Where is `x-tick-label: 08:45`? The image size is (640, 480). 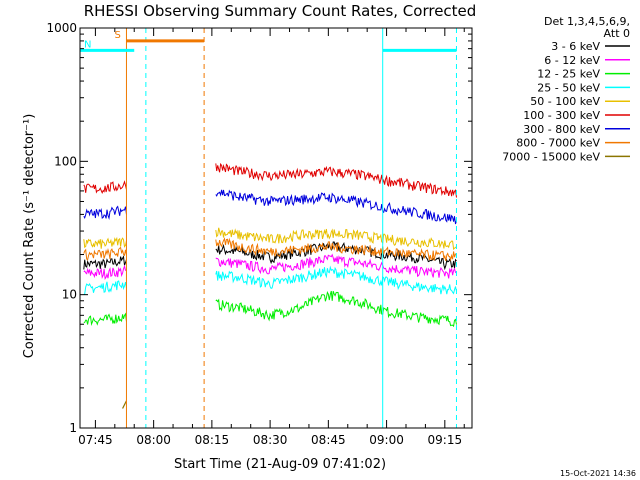
x-tick-label: 08:45 is located at coordinates (328, 440).